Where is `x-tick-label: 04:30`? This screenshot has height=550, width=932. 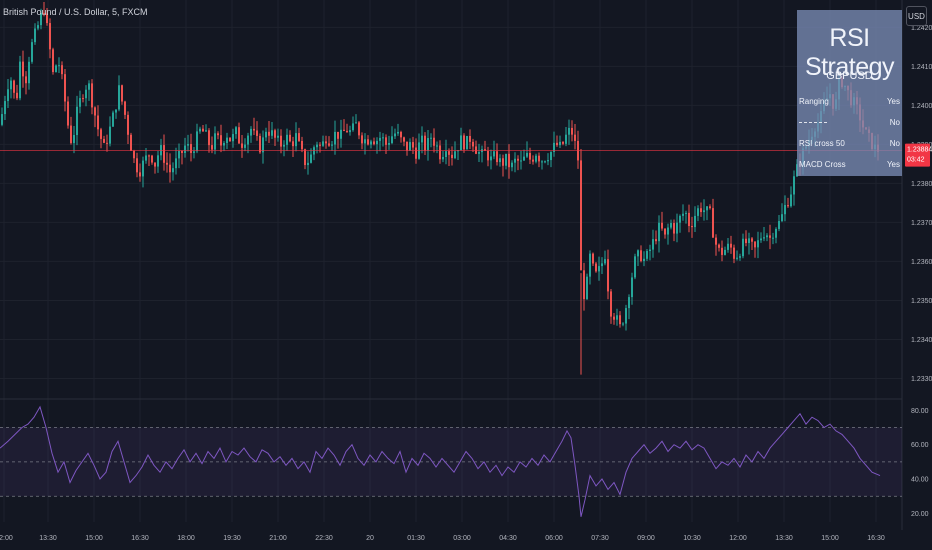
x-tick-label: 04:30 is located at coordinates (508, 538).